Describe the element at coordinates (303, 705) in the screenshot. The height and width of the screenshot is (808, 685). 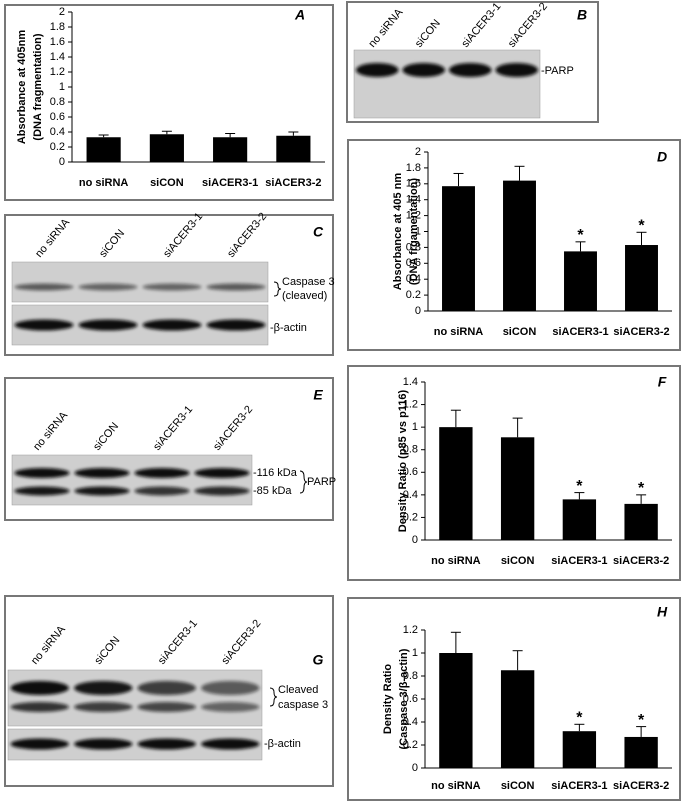
I see `band-label: caspase 3` at that location.